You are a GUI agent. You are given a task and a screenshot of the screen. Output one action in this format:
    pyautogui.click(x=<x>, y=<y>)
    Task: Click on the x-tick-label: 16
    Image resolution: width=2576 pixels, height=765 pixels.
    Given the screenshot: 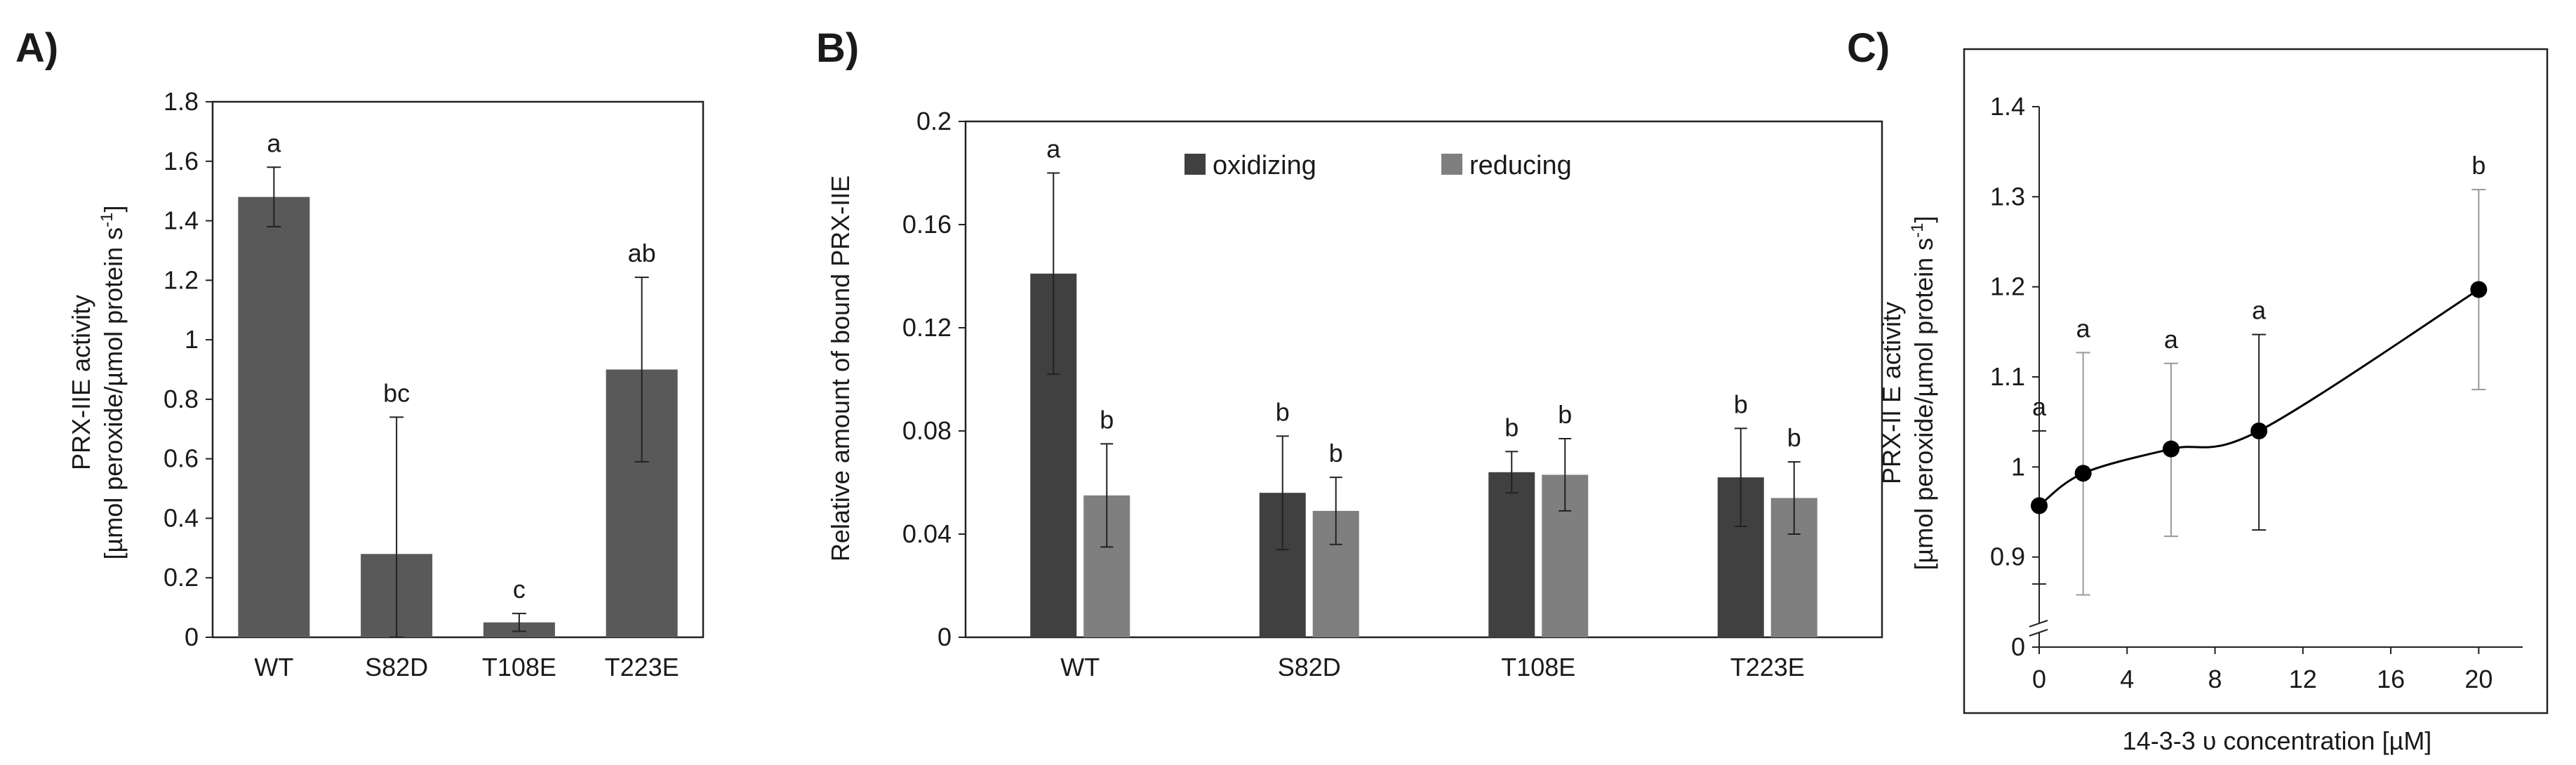 What is the action you would take?
    pyautogui.click(x=2391, y=679)
    